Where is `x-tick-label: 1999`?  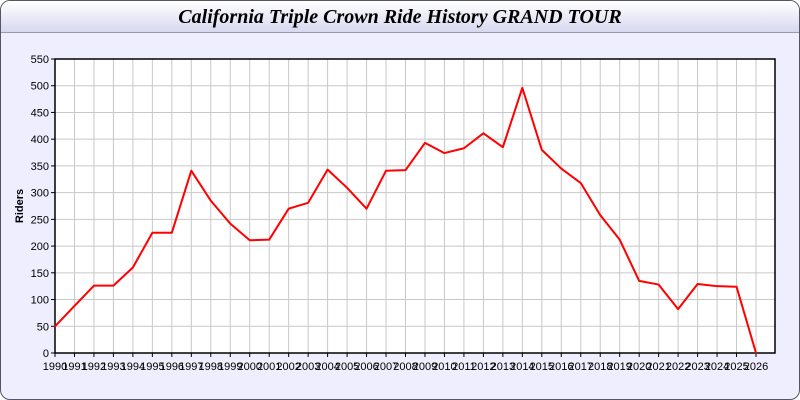 x-tick-label: 1999 is located at coordinates (230, 367).